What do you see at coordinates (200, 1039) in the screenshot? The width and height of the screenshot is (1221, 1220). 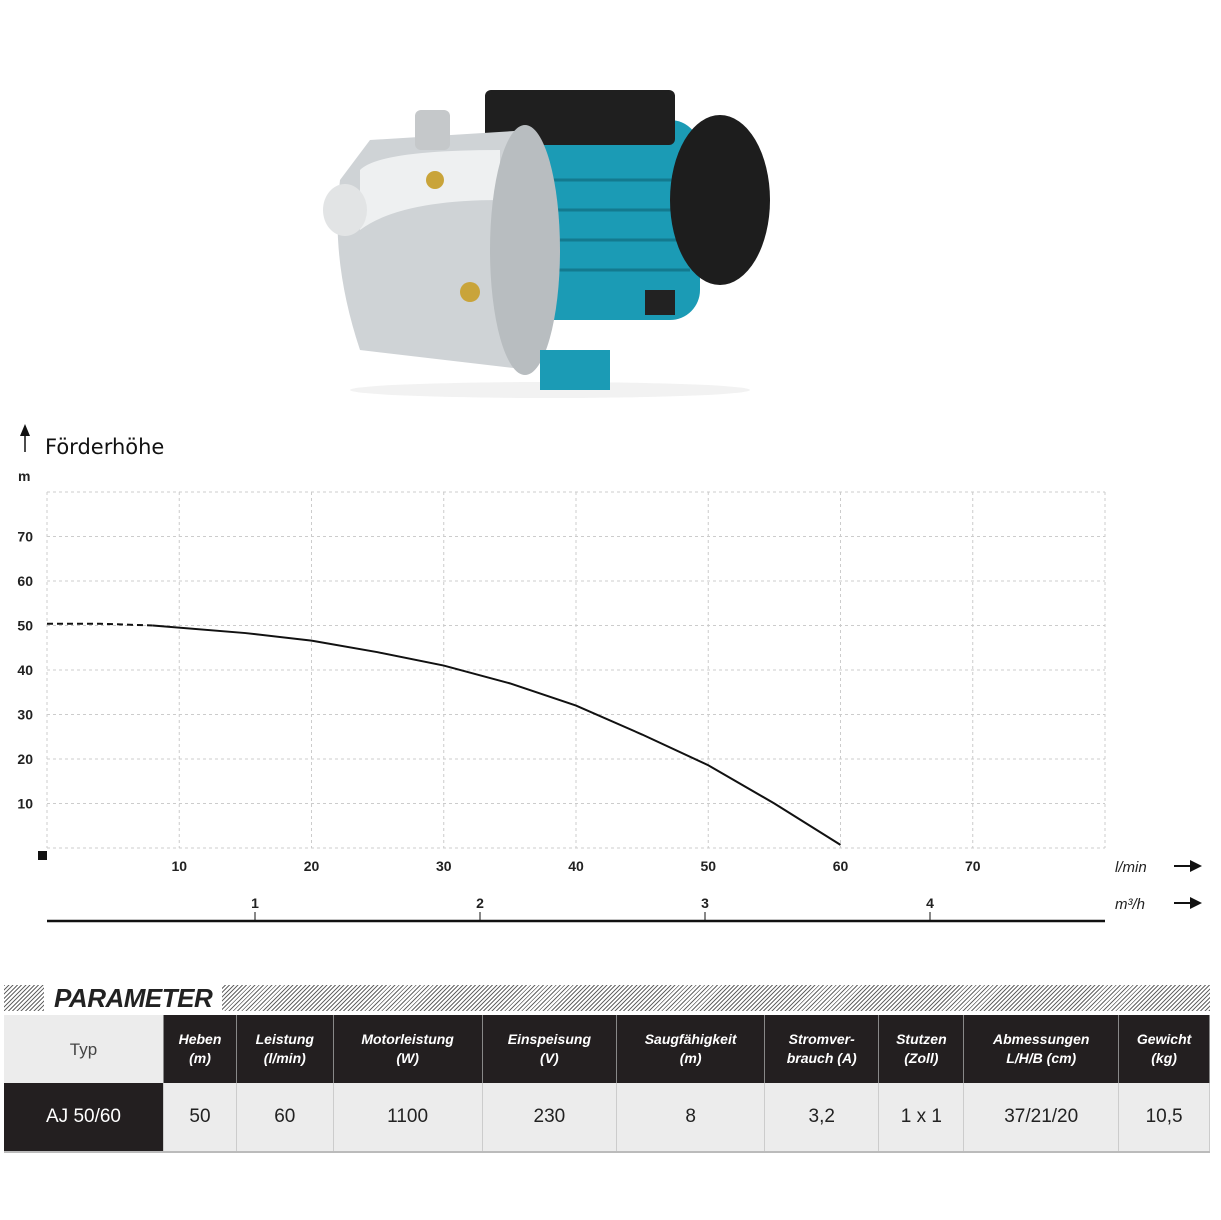 I see `column-header-line: Heben` at bounding box center [200, 1039].